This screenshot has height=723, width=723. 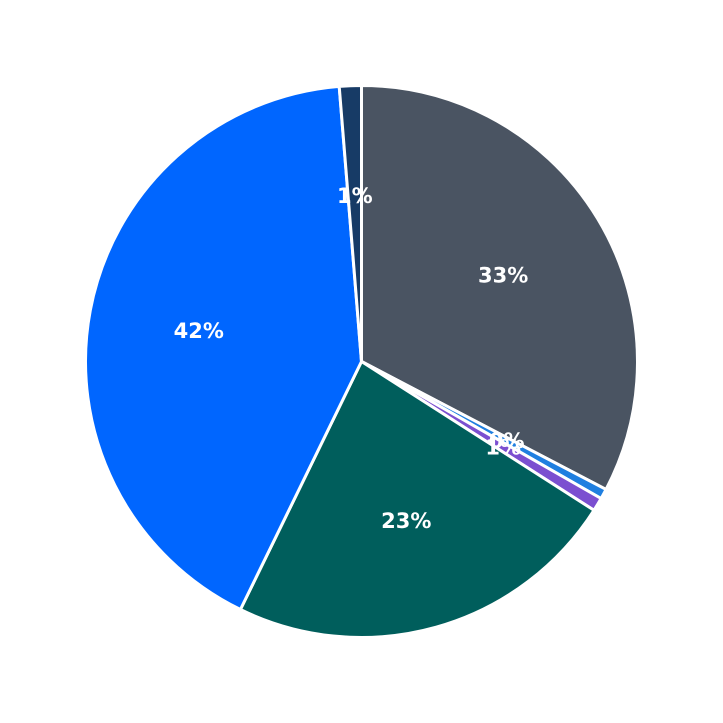 What do you see at coordinates (503, 276) in the screenshot?
I see `pie-slice-label-0: 33%` at bounding box center [503, 276].